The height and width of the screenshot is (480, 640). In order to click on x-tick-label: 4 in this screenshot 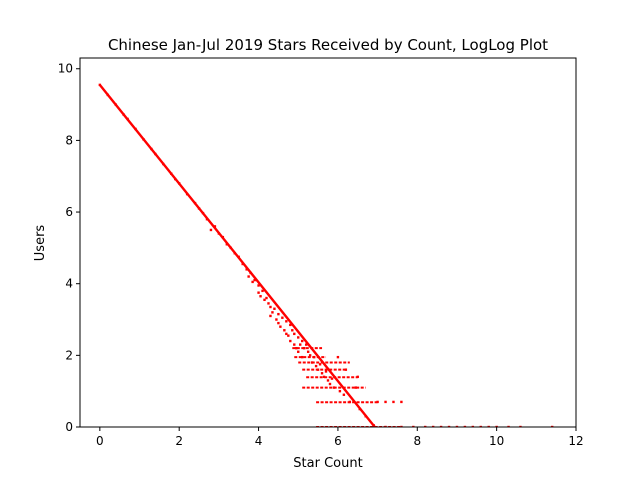, I will do `click(259, 441)`.